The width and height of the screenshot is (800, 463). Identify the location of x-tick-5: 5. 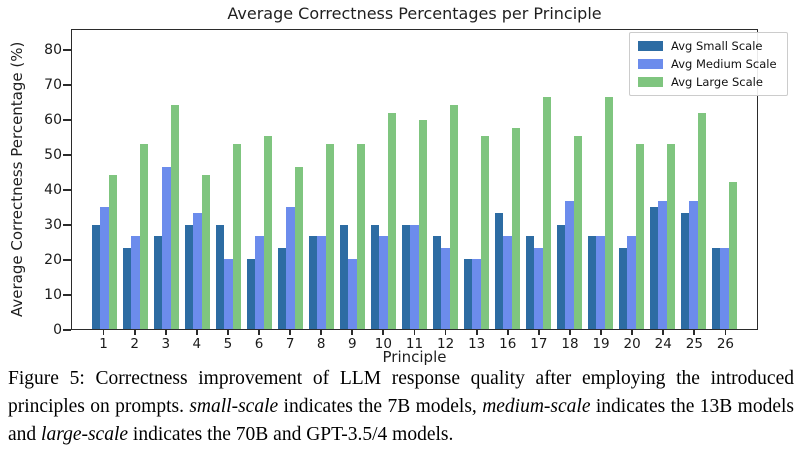
(227, 341).